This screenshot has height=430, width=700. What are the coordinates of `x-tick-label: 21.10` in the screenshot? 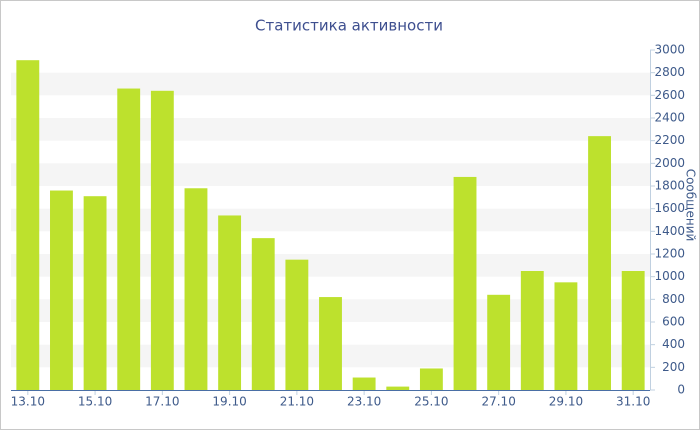 It's located at (297, 402).